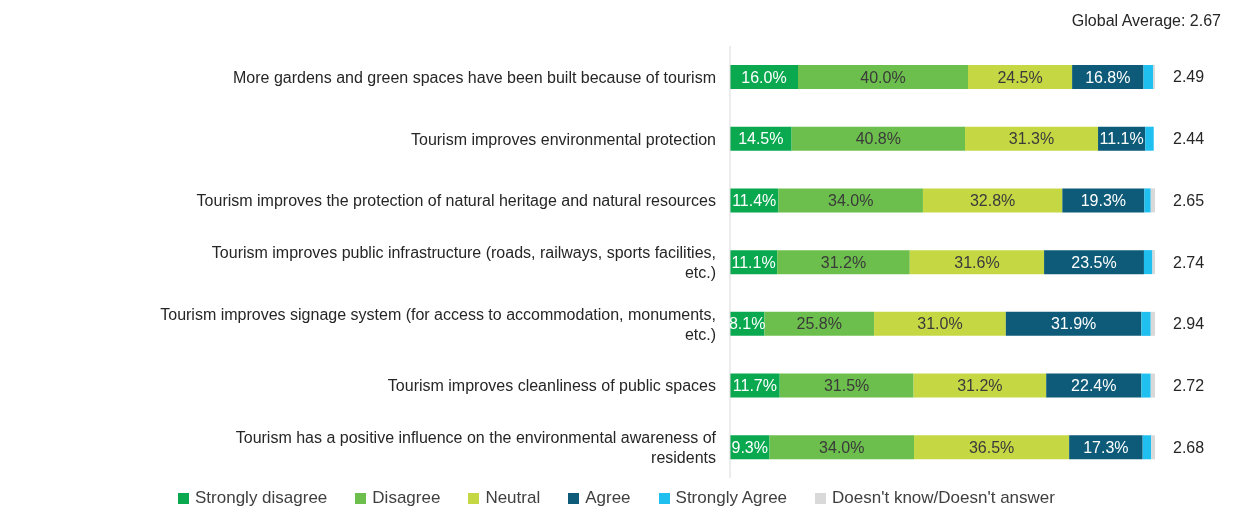  I want to click on data-label: 36.5%, so click(991, 447).